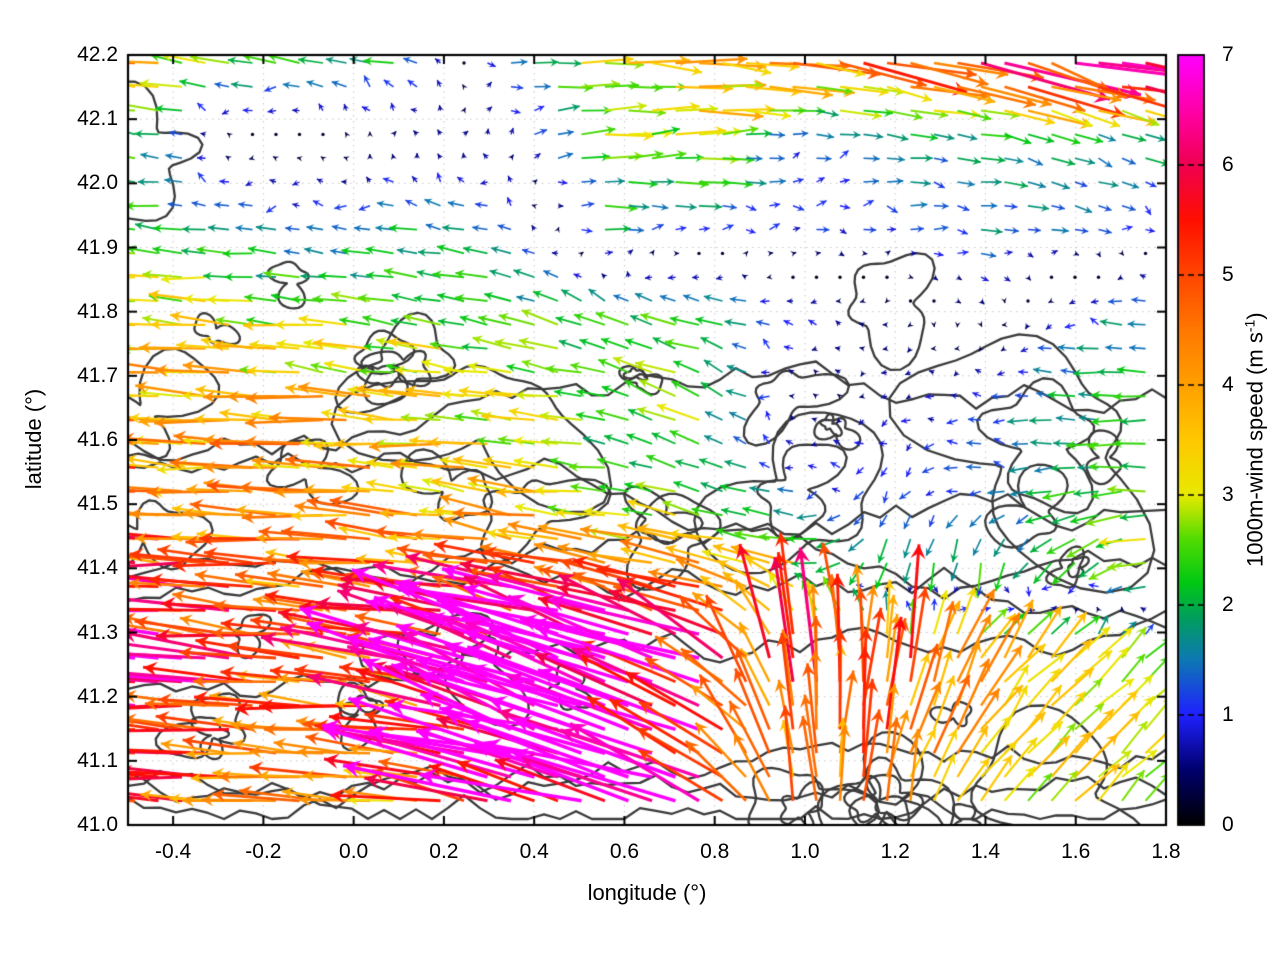 The height and width of the screenshot is (960, 1280). What do you see at coordinates (263, 851) in the screenshot?
I see `x-tick-label: -0.2` at bounding box center [263, 851].